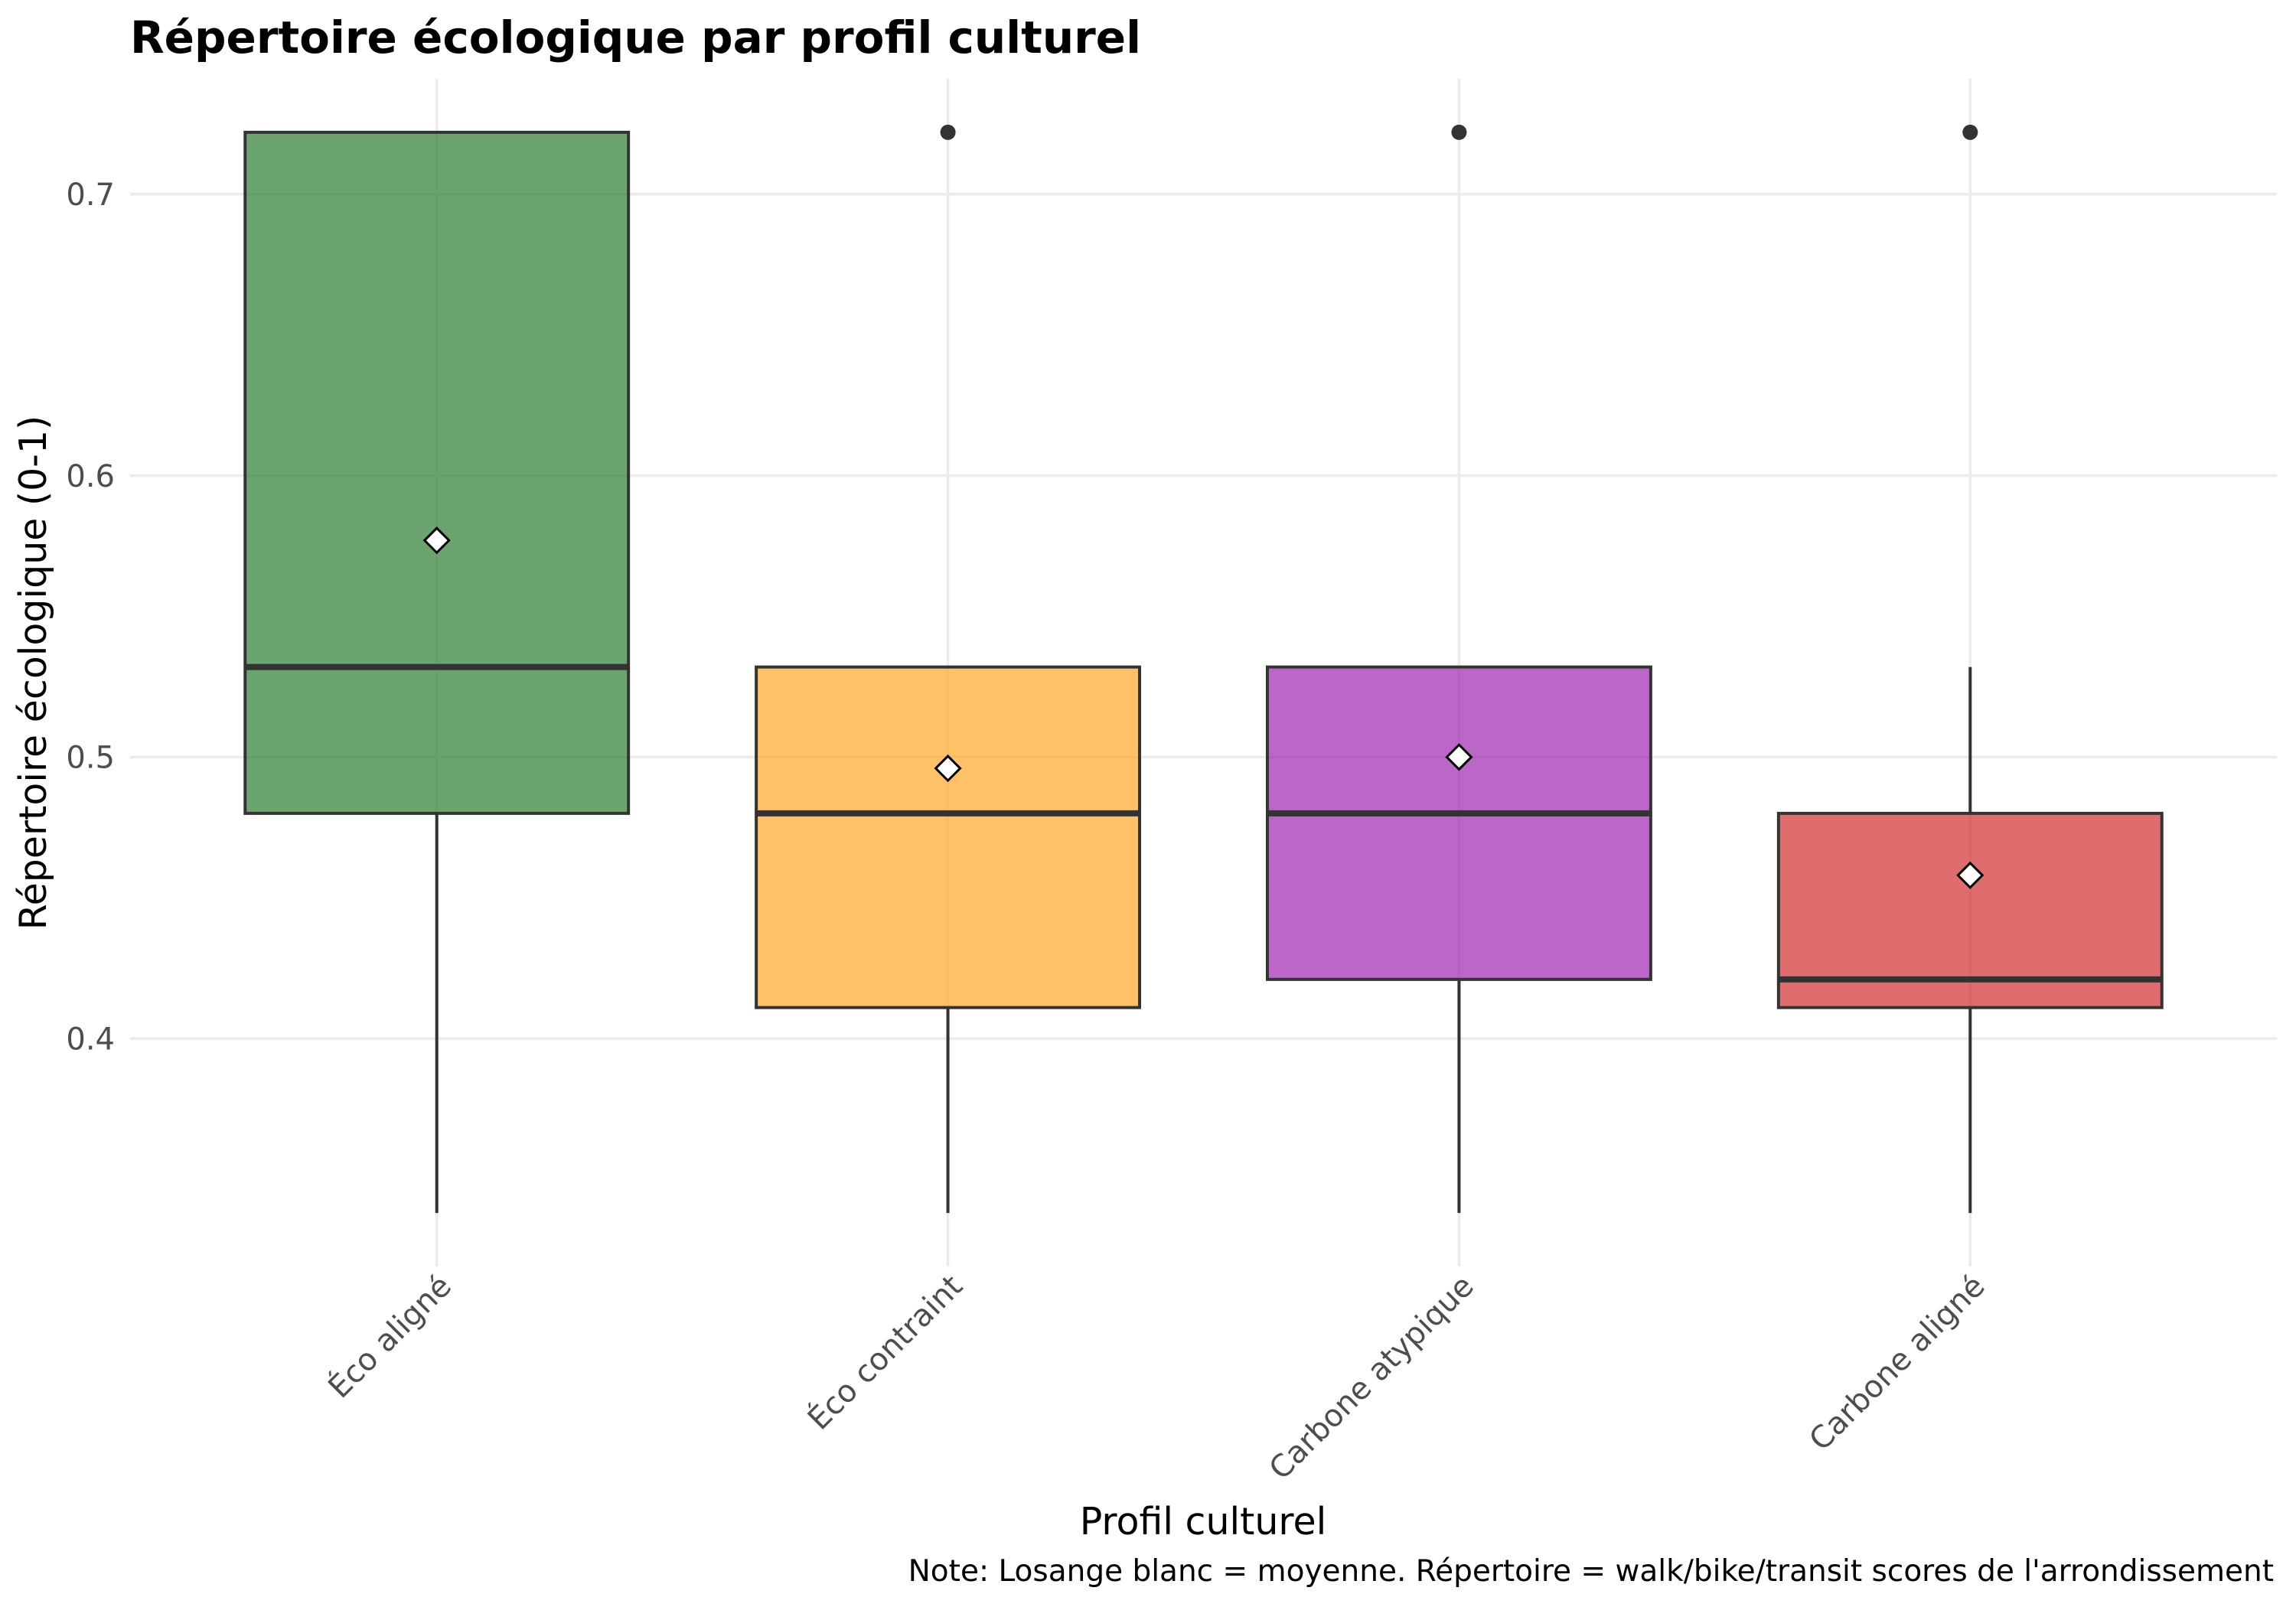 The image size is (2296, 1607). What do you see at coordinates (90, 1040) in the screenshot?
I see `y-tick-label: 0.4` at bounding box center [90, 1040].